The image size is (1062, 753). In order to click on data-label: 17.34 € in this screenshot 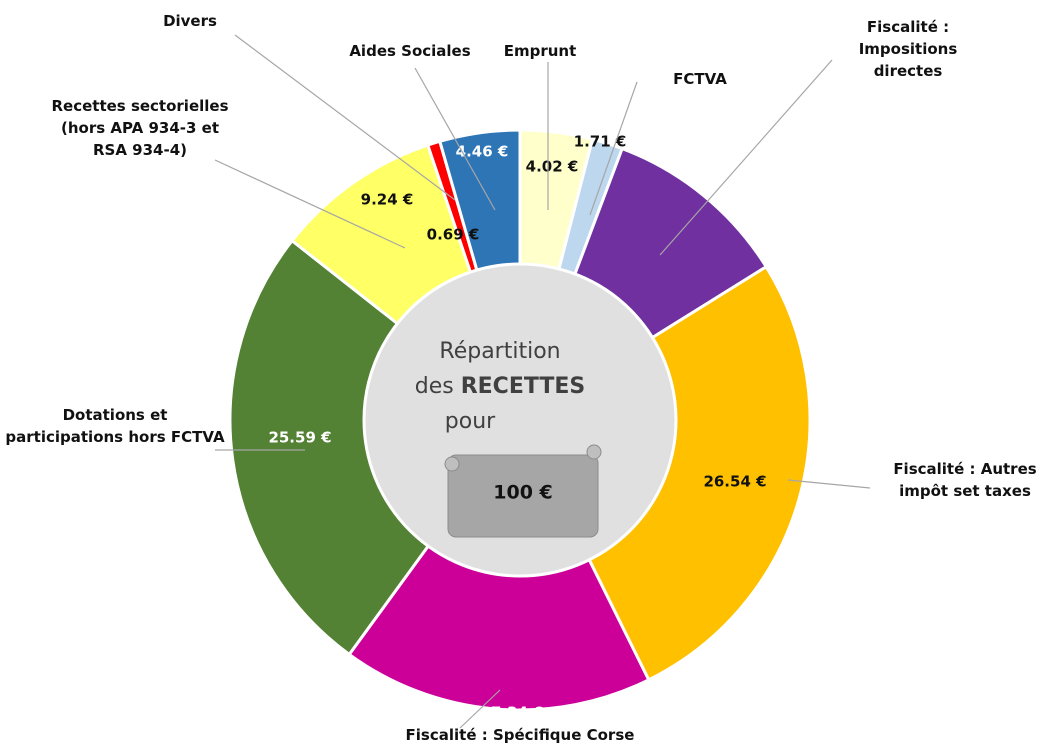, I will do `click(511, 713)`.